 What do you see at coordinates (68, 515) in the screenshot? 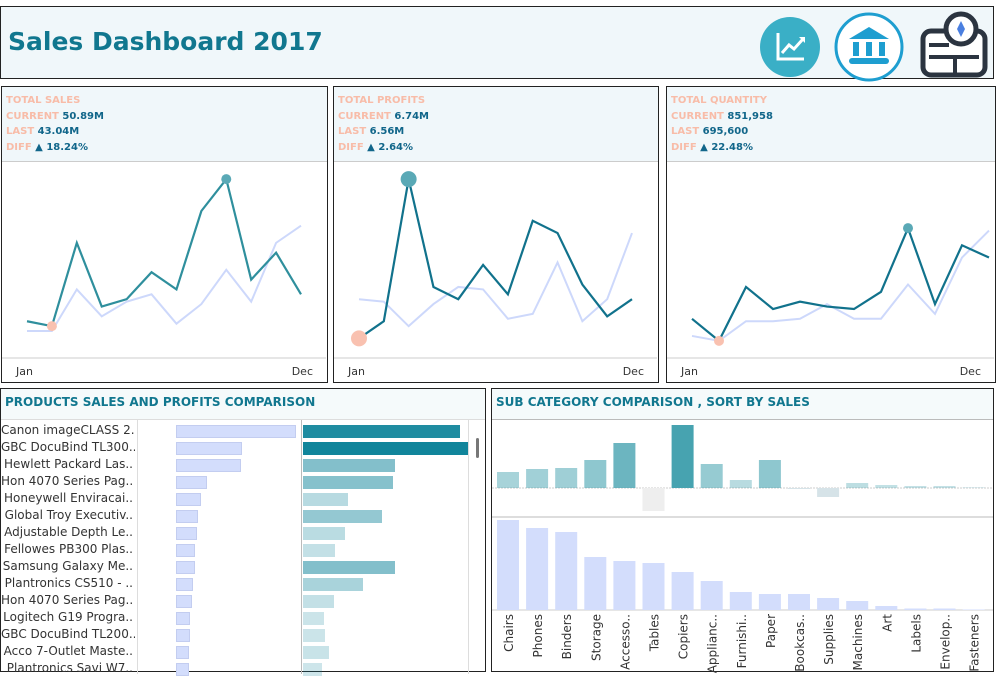
I see `product-label: Global Troy Executiv..` at bounding box center [68, 515].